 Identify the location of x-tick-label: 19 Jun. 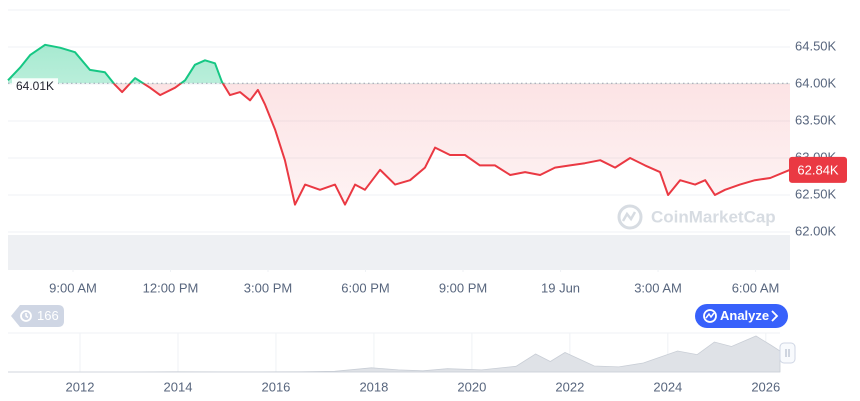
(560, 287).